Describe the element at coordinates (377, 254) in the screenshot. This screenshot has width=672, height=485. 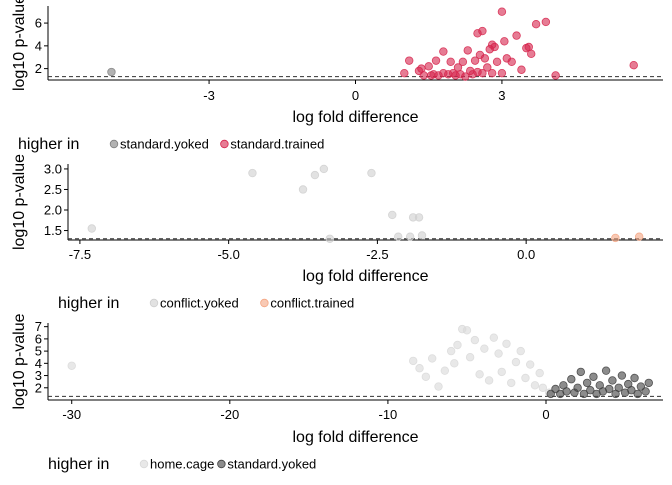
I see `x-tick-label: -2.5` at that location.